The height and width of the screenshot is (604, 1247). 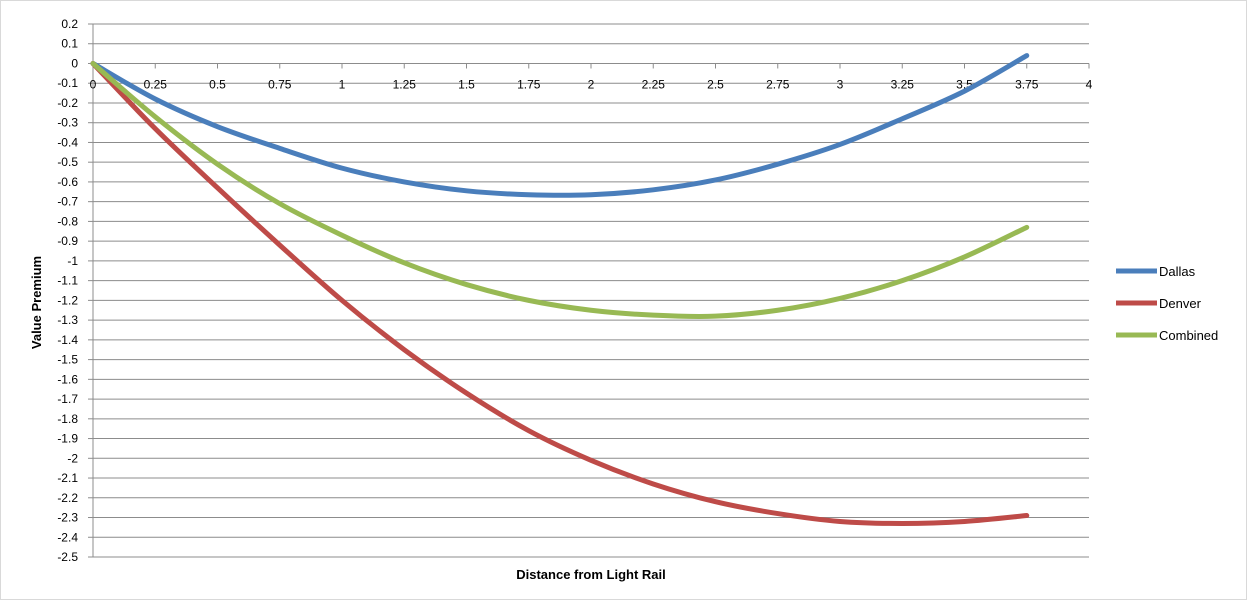 I want to click on y-tick-label: -0.1, so click(x=67, y=83).